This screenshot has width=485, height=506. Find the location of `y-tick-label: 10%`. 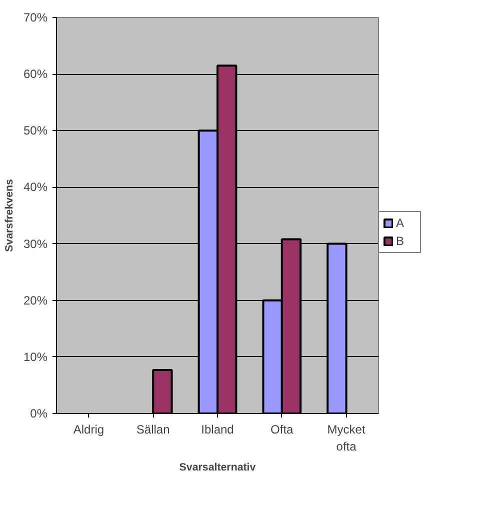

y-tick-label: 10% is located at coordinates (35, 357).